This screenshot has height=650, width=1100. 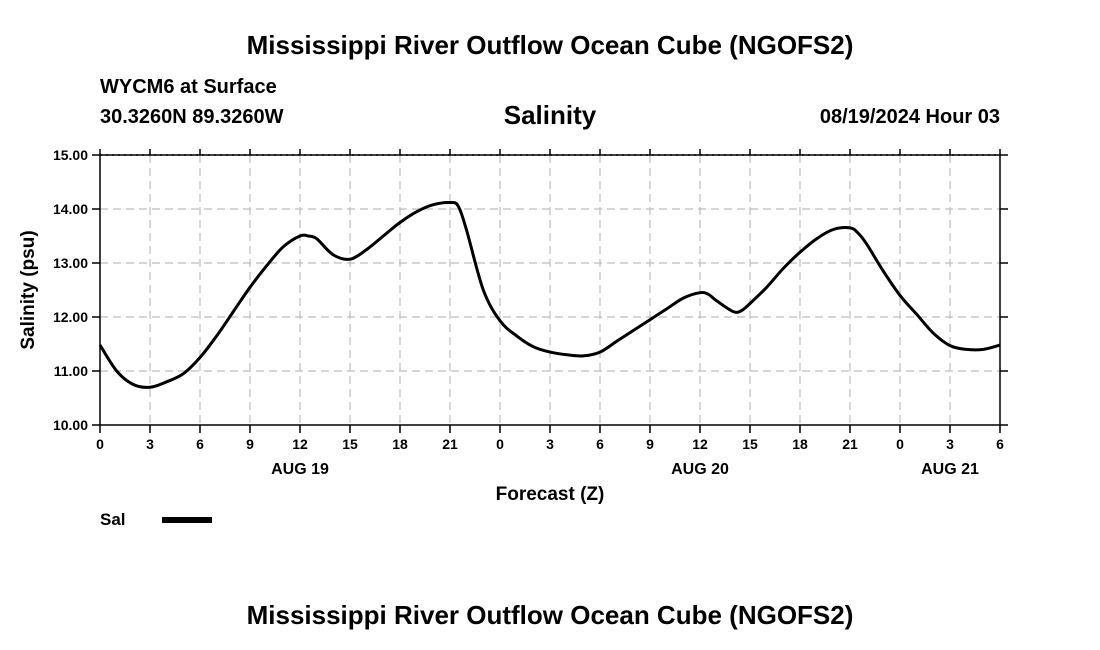 What do you see at coordinates (70, 209) in the screenshot?
I see `y-tick-label: 14.00` at bounding box center [70, 209].